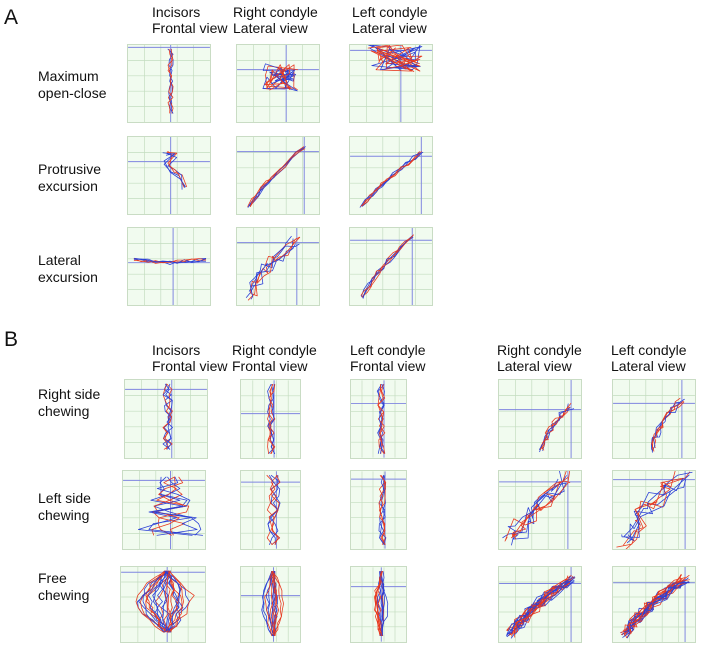 The width and height of the screenshot is (709, 649). Describe the element at coordinates (11, 339) in the screenshot. I see `panel-letter-b: B` at that location.